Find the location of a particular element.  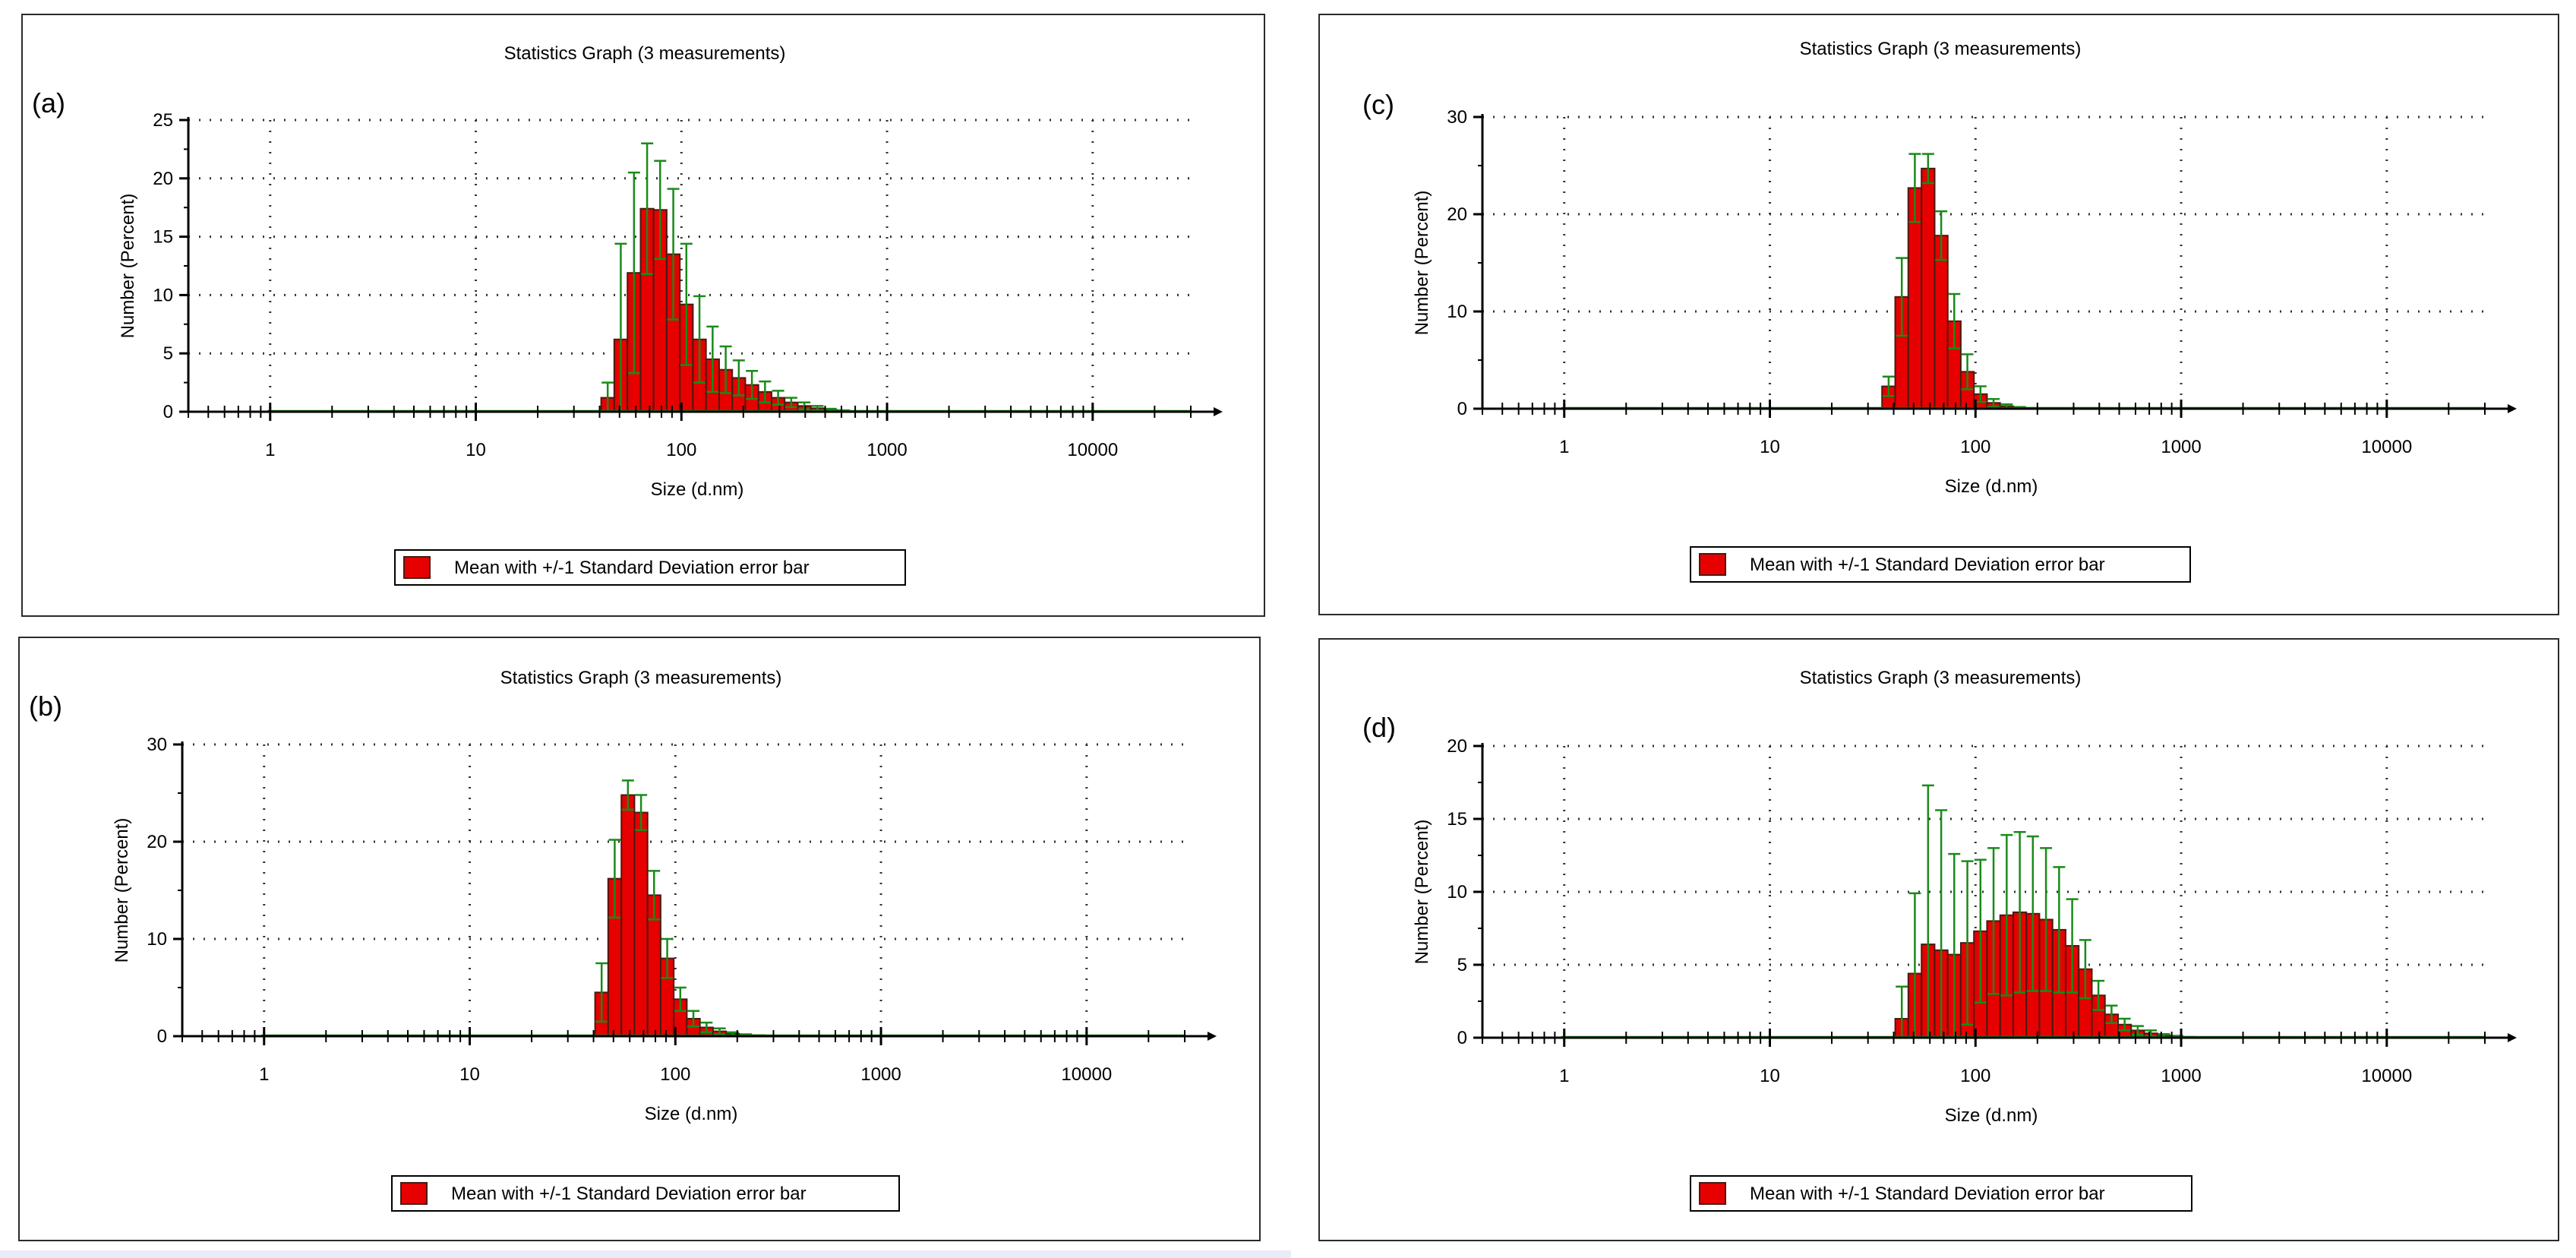

panel-label: (c) is located at coordinates (1378, 104).